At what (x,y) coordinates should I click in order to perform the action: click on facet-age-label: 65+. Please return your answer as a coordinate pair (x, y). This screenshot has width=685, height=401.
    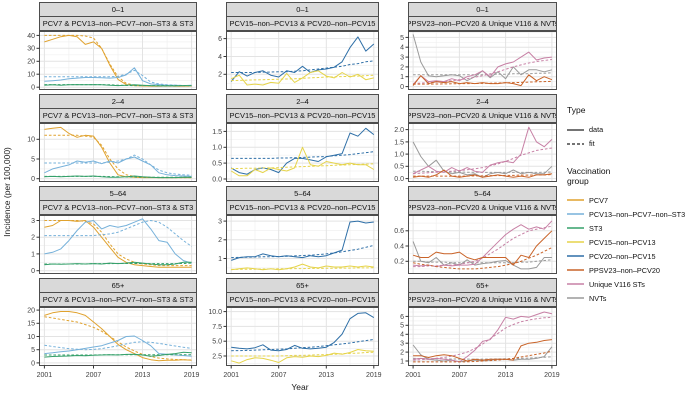
    Looking at the image, I should click on (302, 285).